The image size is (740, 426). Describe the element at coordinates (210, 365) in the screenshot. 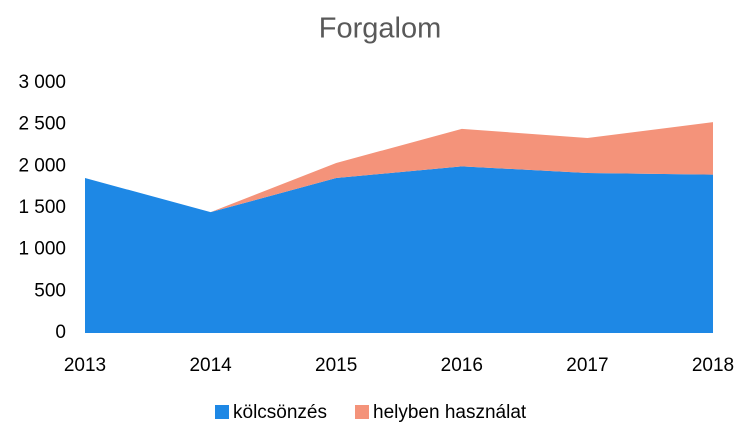

I see `x-tick-label: 2014` at that location.